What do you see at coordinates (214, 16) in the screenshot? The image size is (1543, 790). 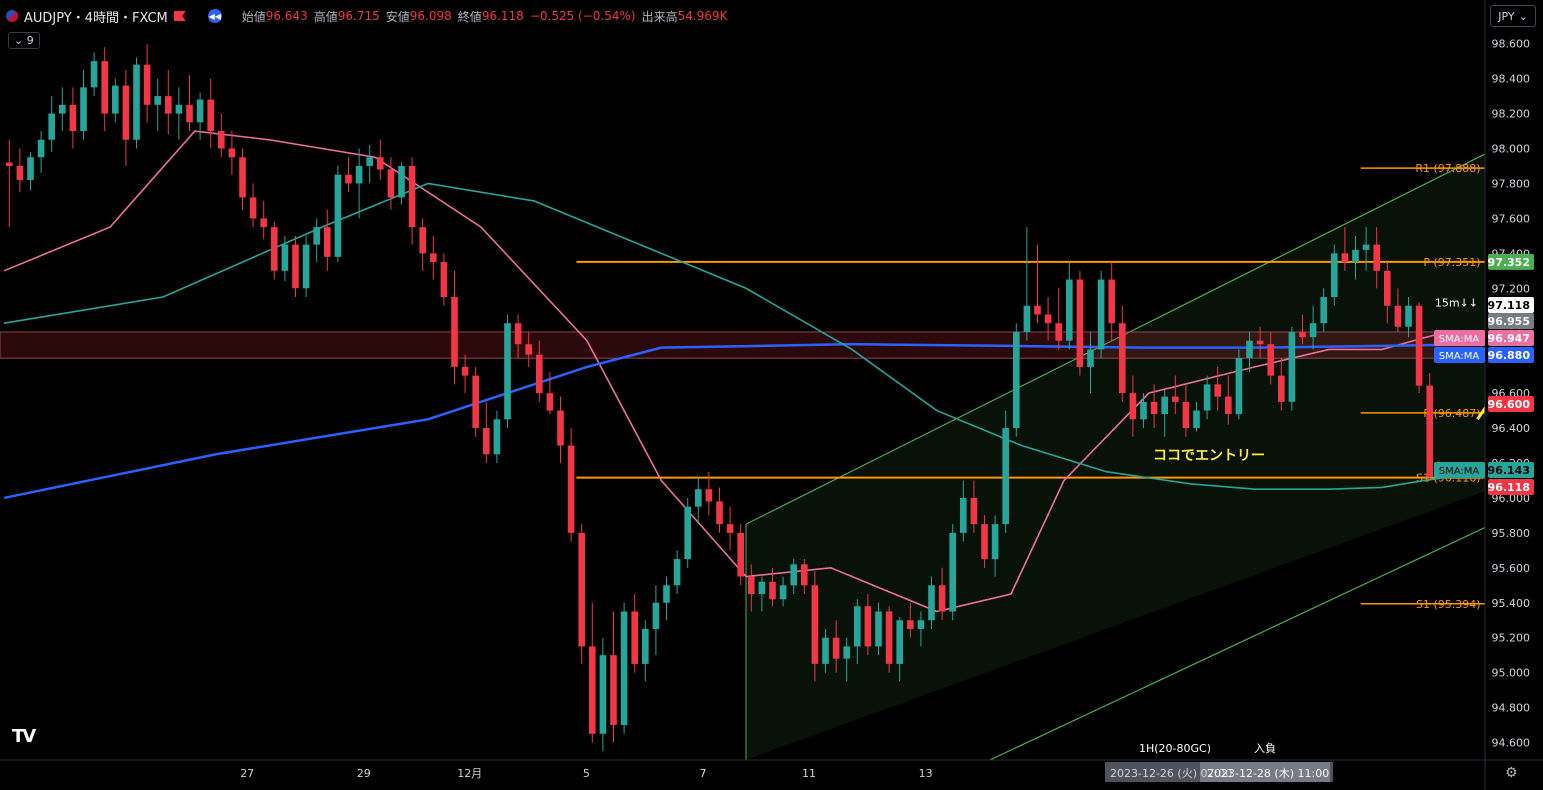 I see `replay-icon: ◀◀` at bounding box center [214, 16].